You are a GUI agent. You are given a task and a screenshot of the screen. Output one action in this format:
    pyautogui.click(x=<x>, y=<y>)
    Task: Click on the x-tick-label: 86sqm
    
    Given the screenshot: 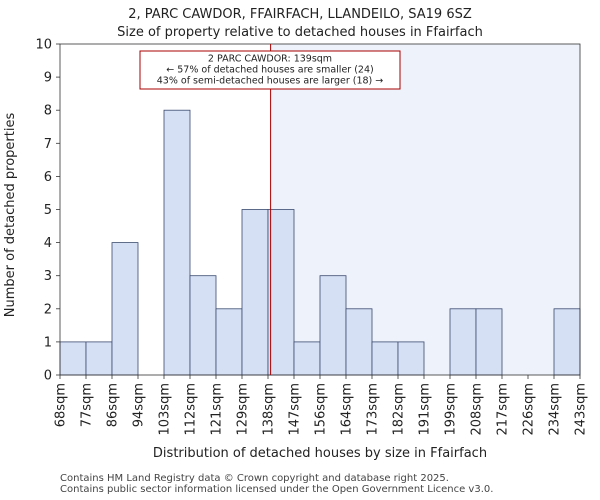 What is the action you would take?
    pyautogui.click(x=113, y=405)
    